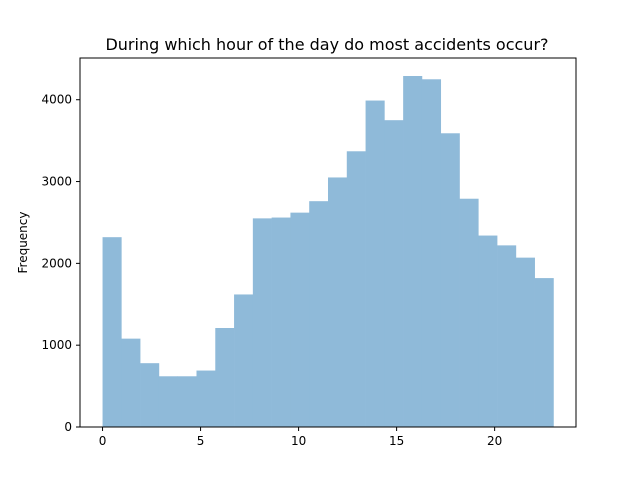 Image resolution: width=640 pixels, height=480 pixels. Describe the element at coordinates (56, 263) in the screenshot. I see `y-tick-label: 2000` at that location.